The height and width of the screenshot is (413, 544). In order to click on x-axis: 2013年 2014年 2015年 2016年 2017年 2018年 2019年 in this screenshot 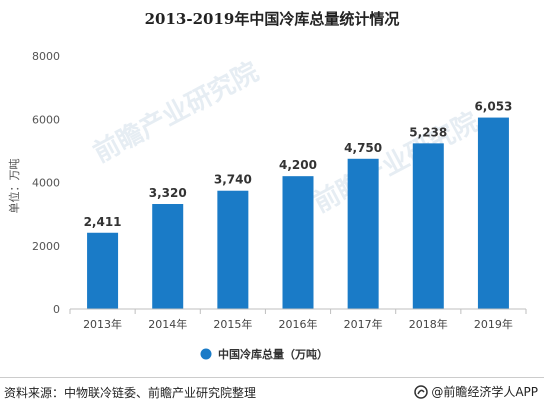, I will do `click(298, 319)`.